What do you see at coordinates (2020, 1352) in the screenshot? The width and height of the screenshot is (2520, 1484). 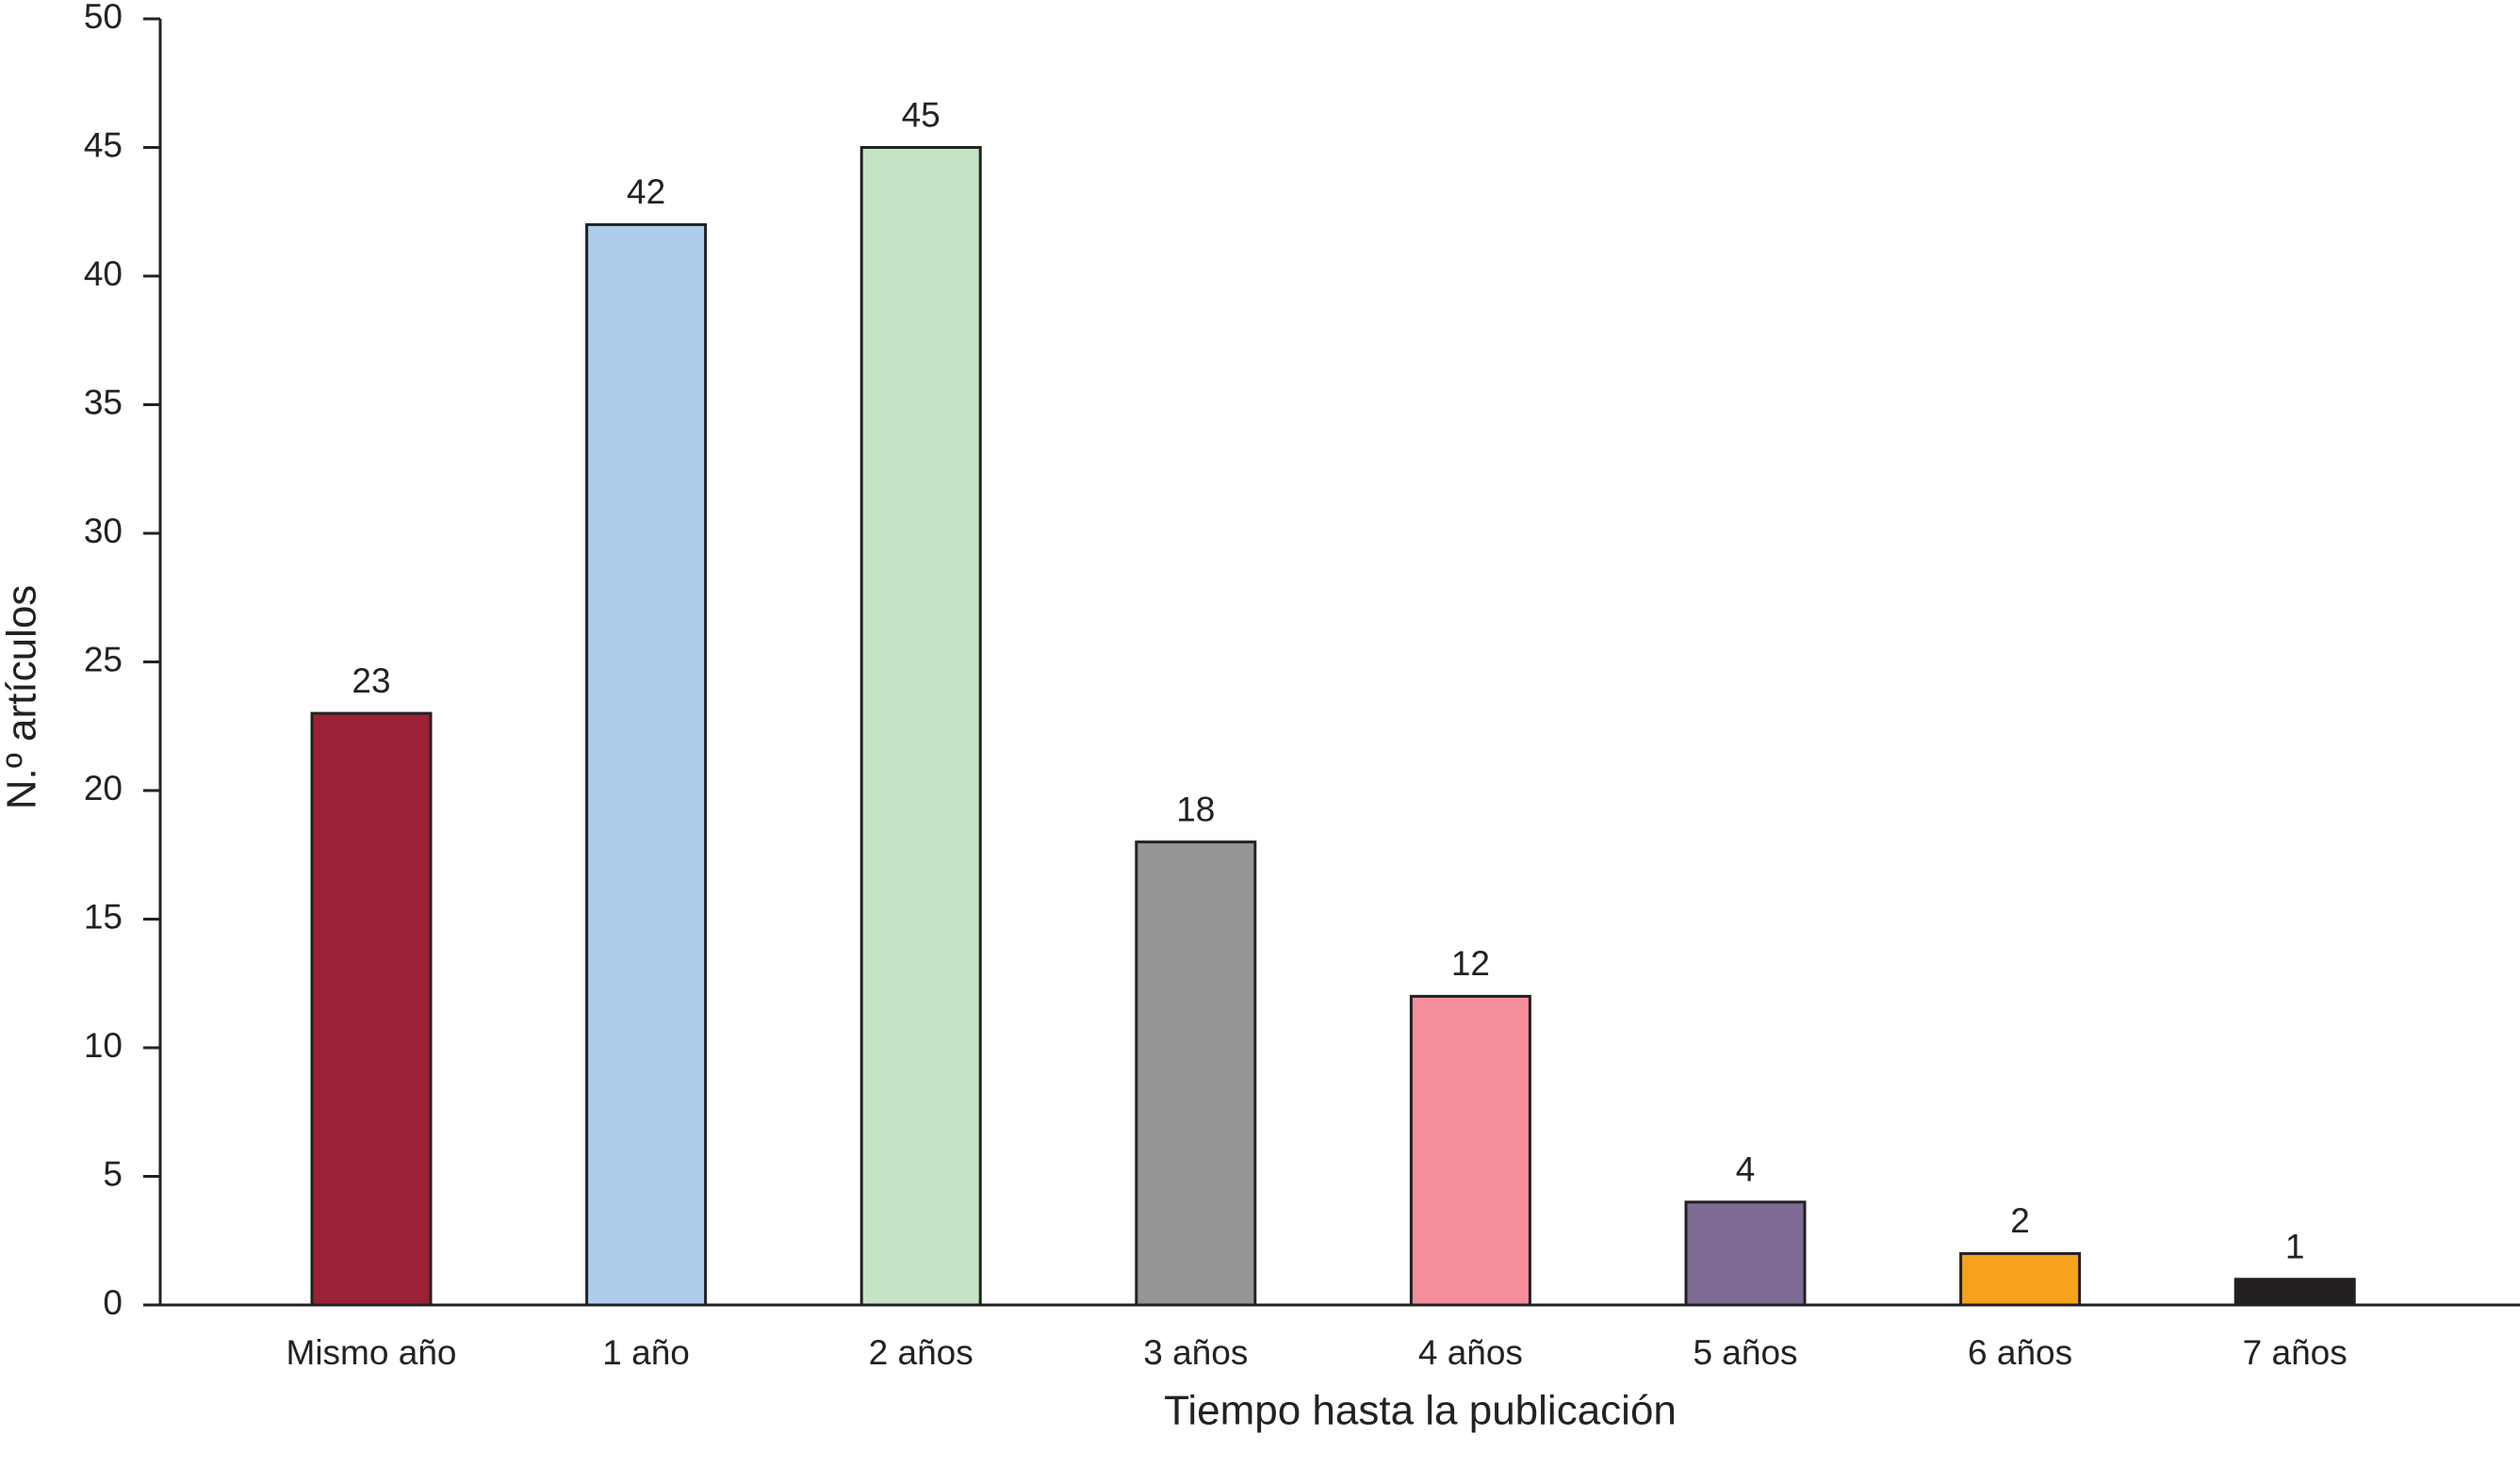 I see `x-tick-label: 6 años` at bounding box center [2020, 1352].